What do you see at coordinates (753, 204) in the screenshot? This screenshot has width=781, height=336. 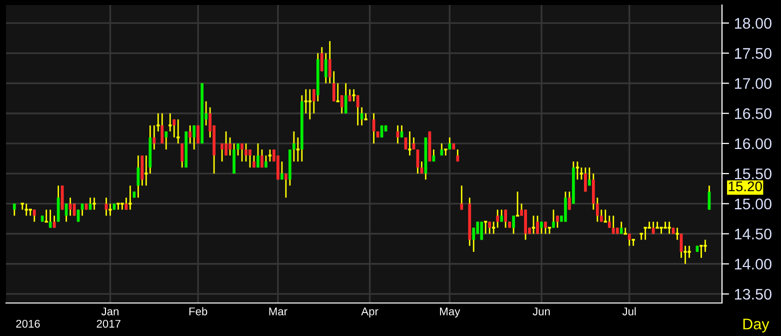 I see `y-tick-label: 15.00` at bounding box center [753, 204].